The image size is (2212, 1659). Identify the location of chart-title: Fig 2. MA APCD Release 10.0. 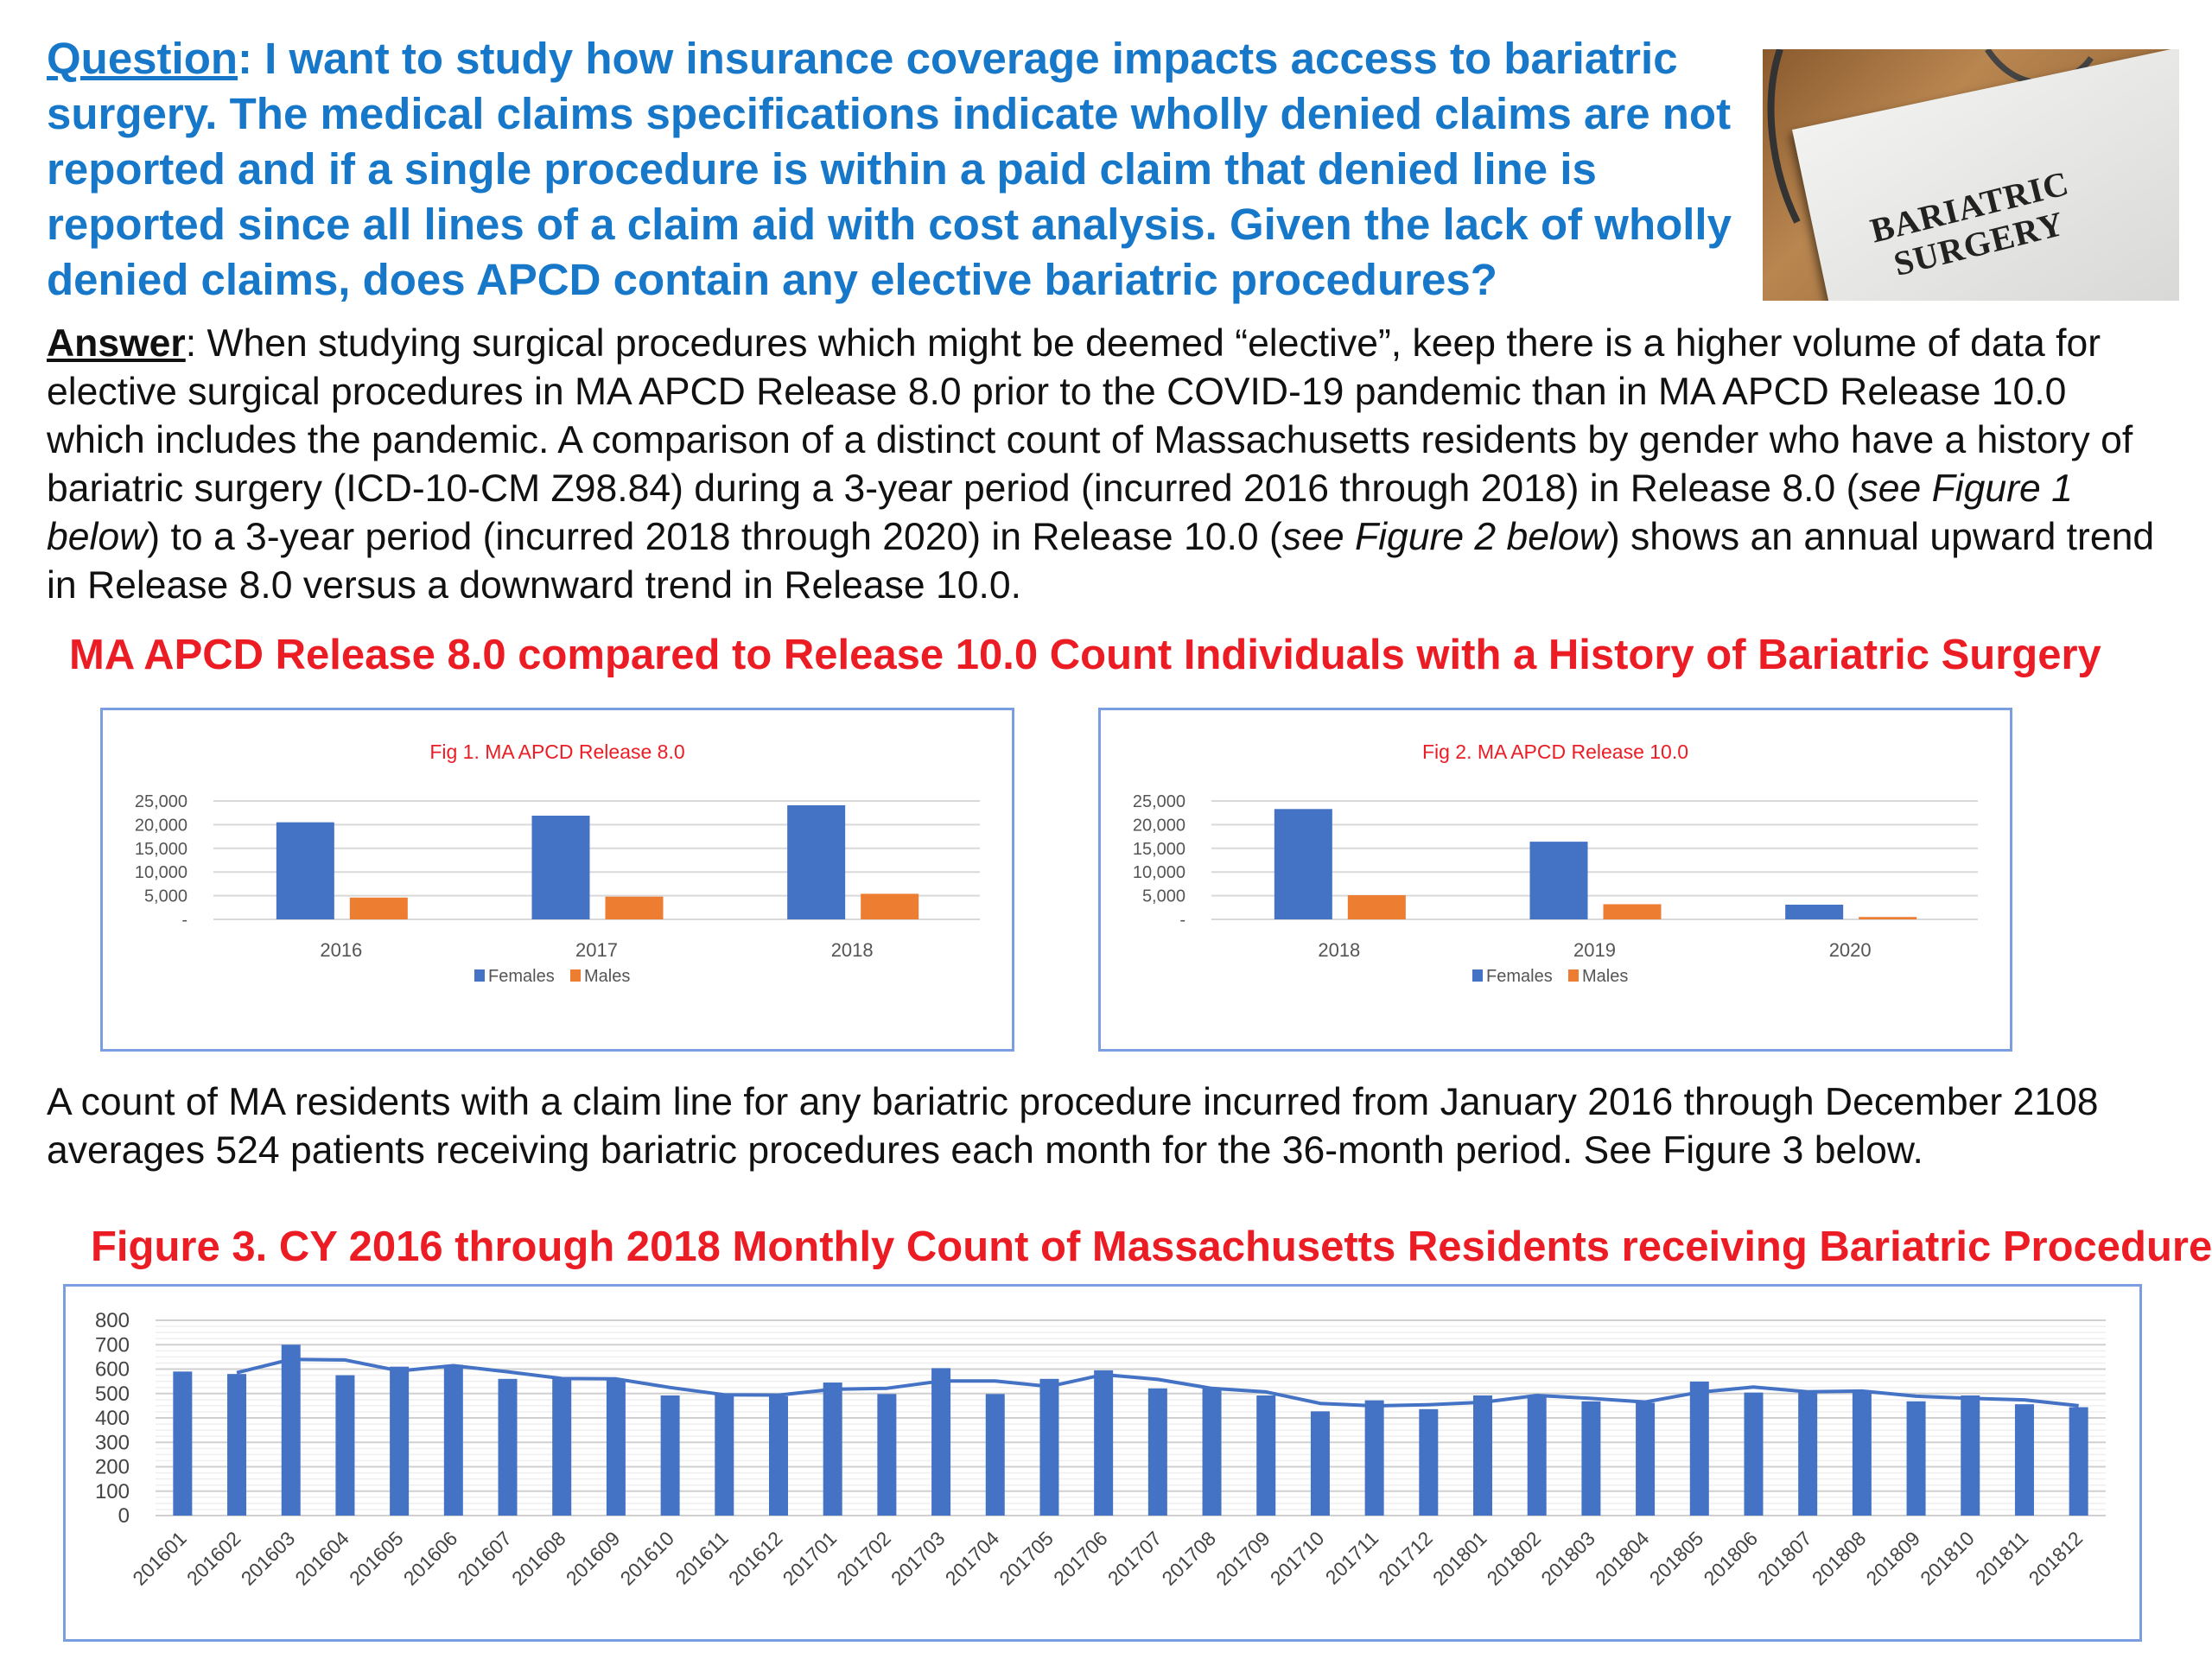
(1555, 752).